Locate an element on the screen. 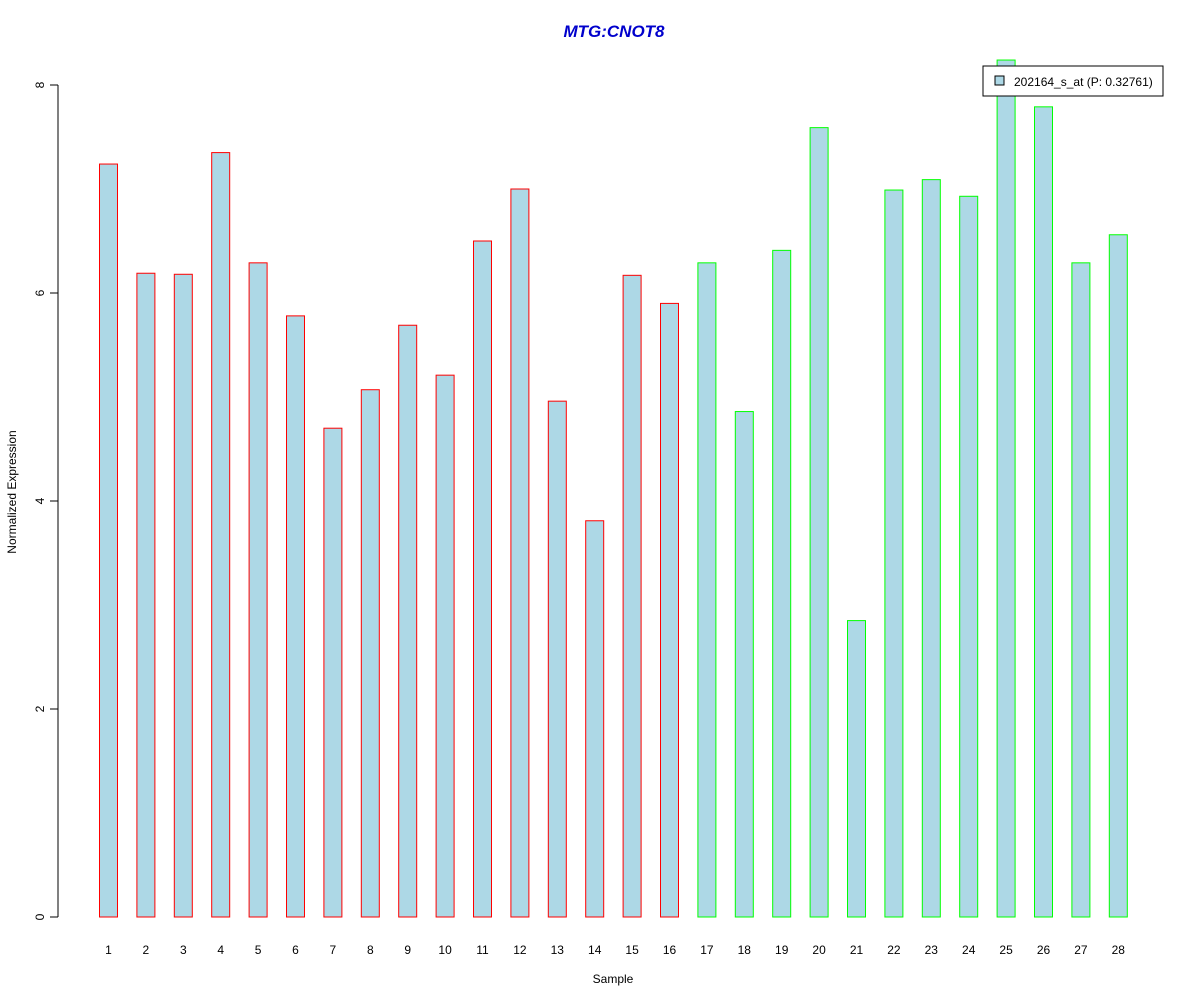 This screenshot has width=1200, height=1000. x-tick-label: 4 is located at coordinates (220, 950).